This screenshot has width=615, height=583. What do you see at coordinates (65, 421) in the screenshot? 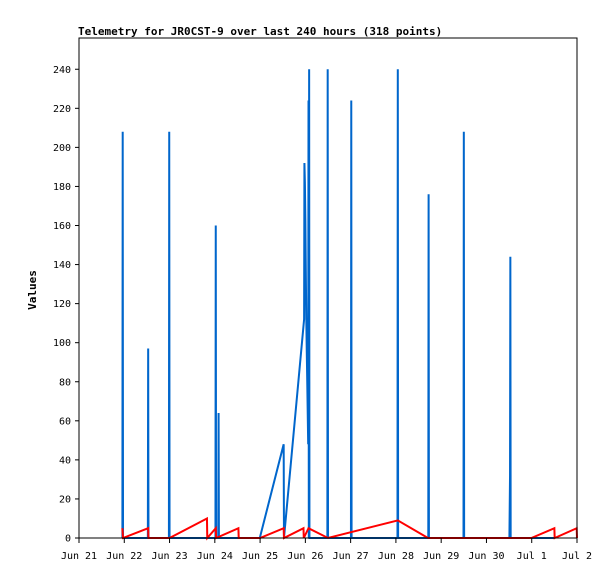
I see `y-tick-label: 60` at bounding box center [65, 421].